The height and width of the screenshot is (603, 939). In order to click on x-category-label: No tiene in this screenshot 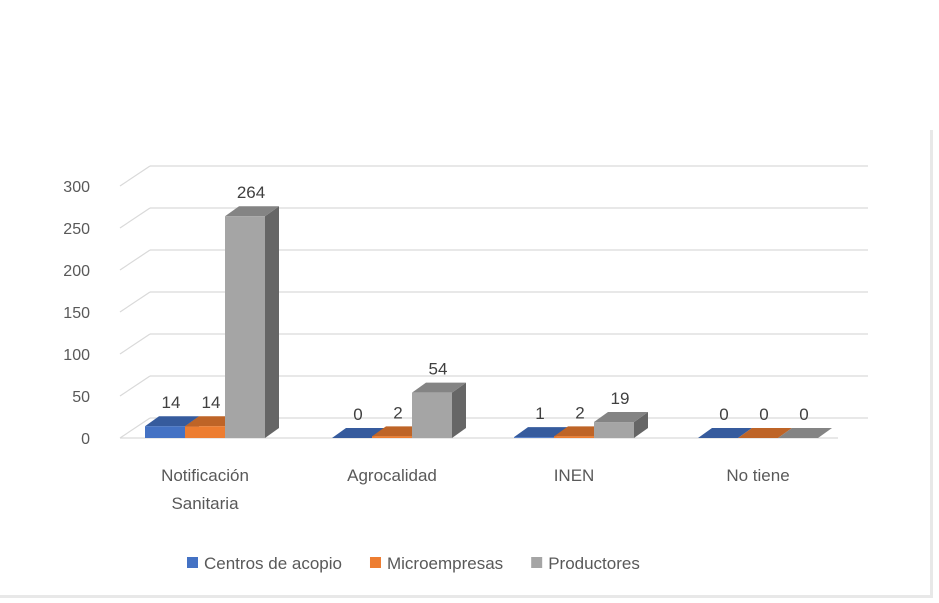, I will do `click(757, 475)`.